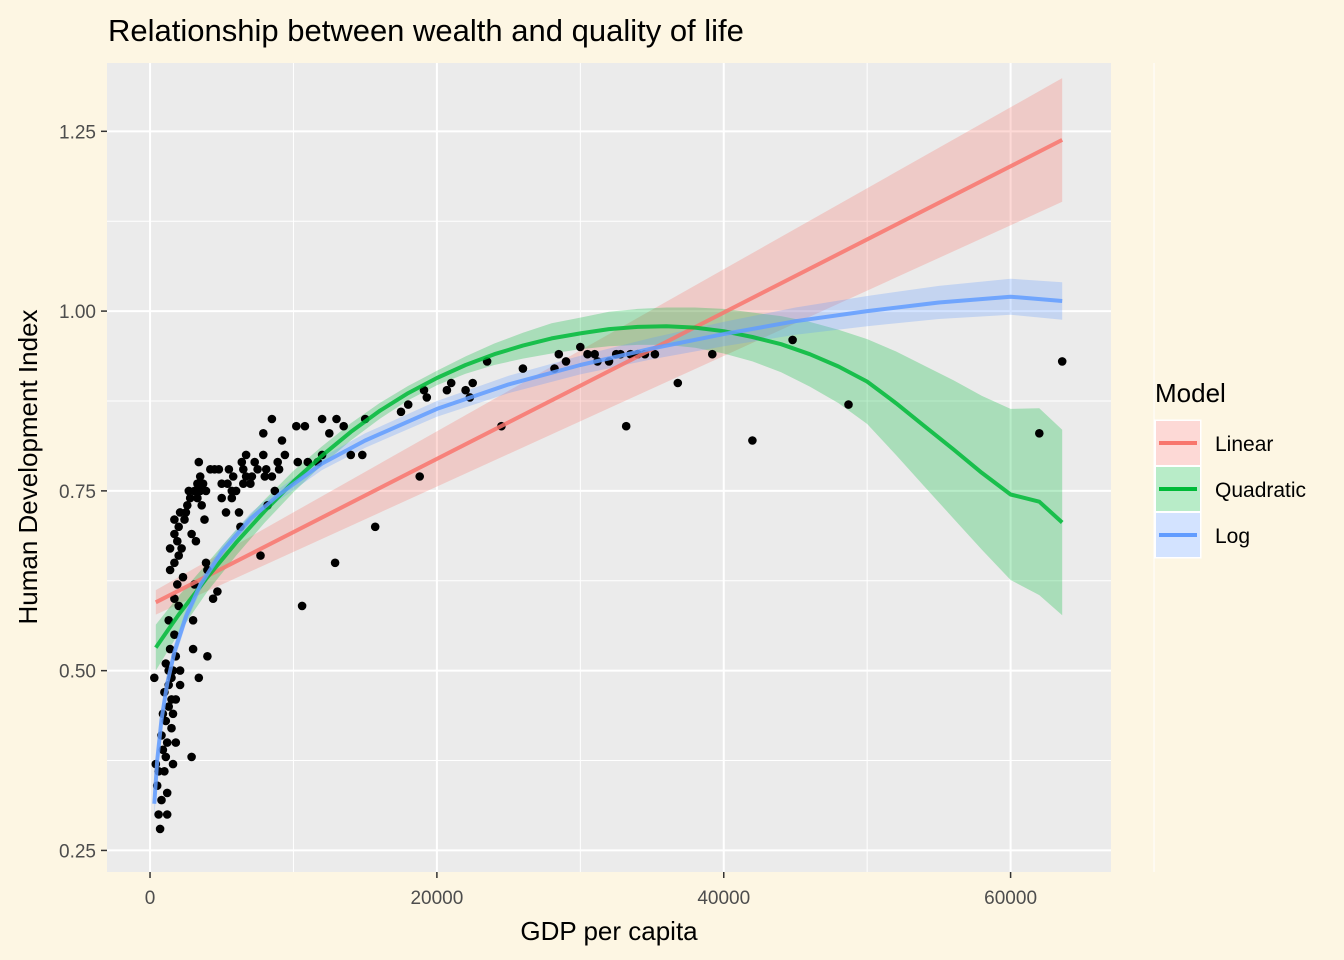 The height and width of the screenshot is (960, 1344). I want to click on x-tick-label: 20000, so click(436, 898).